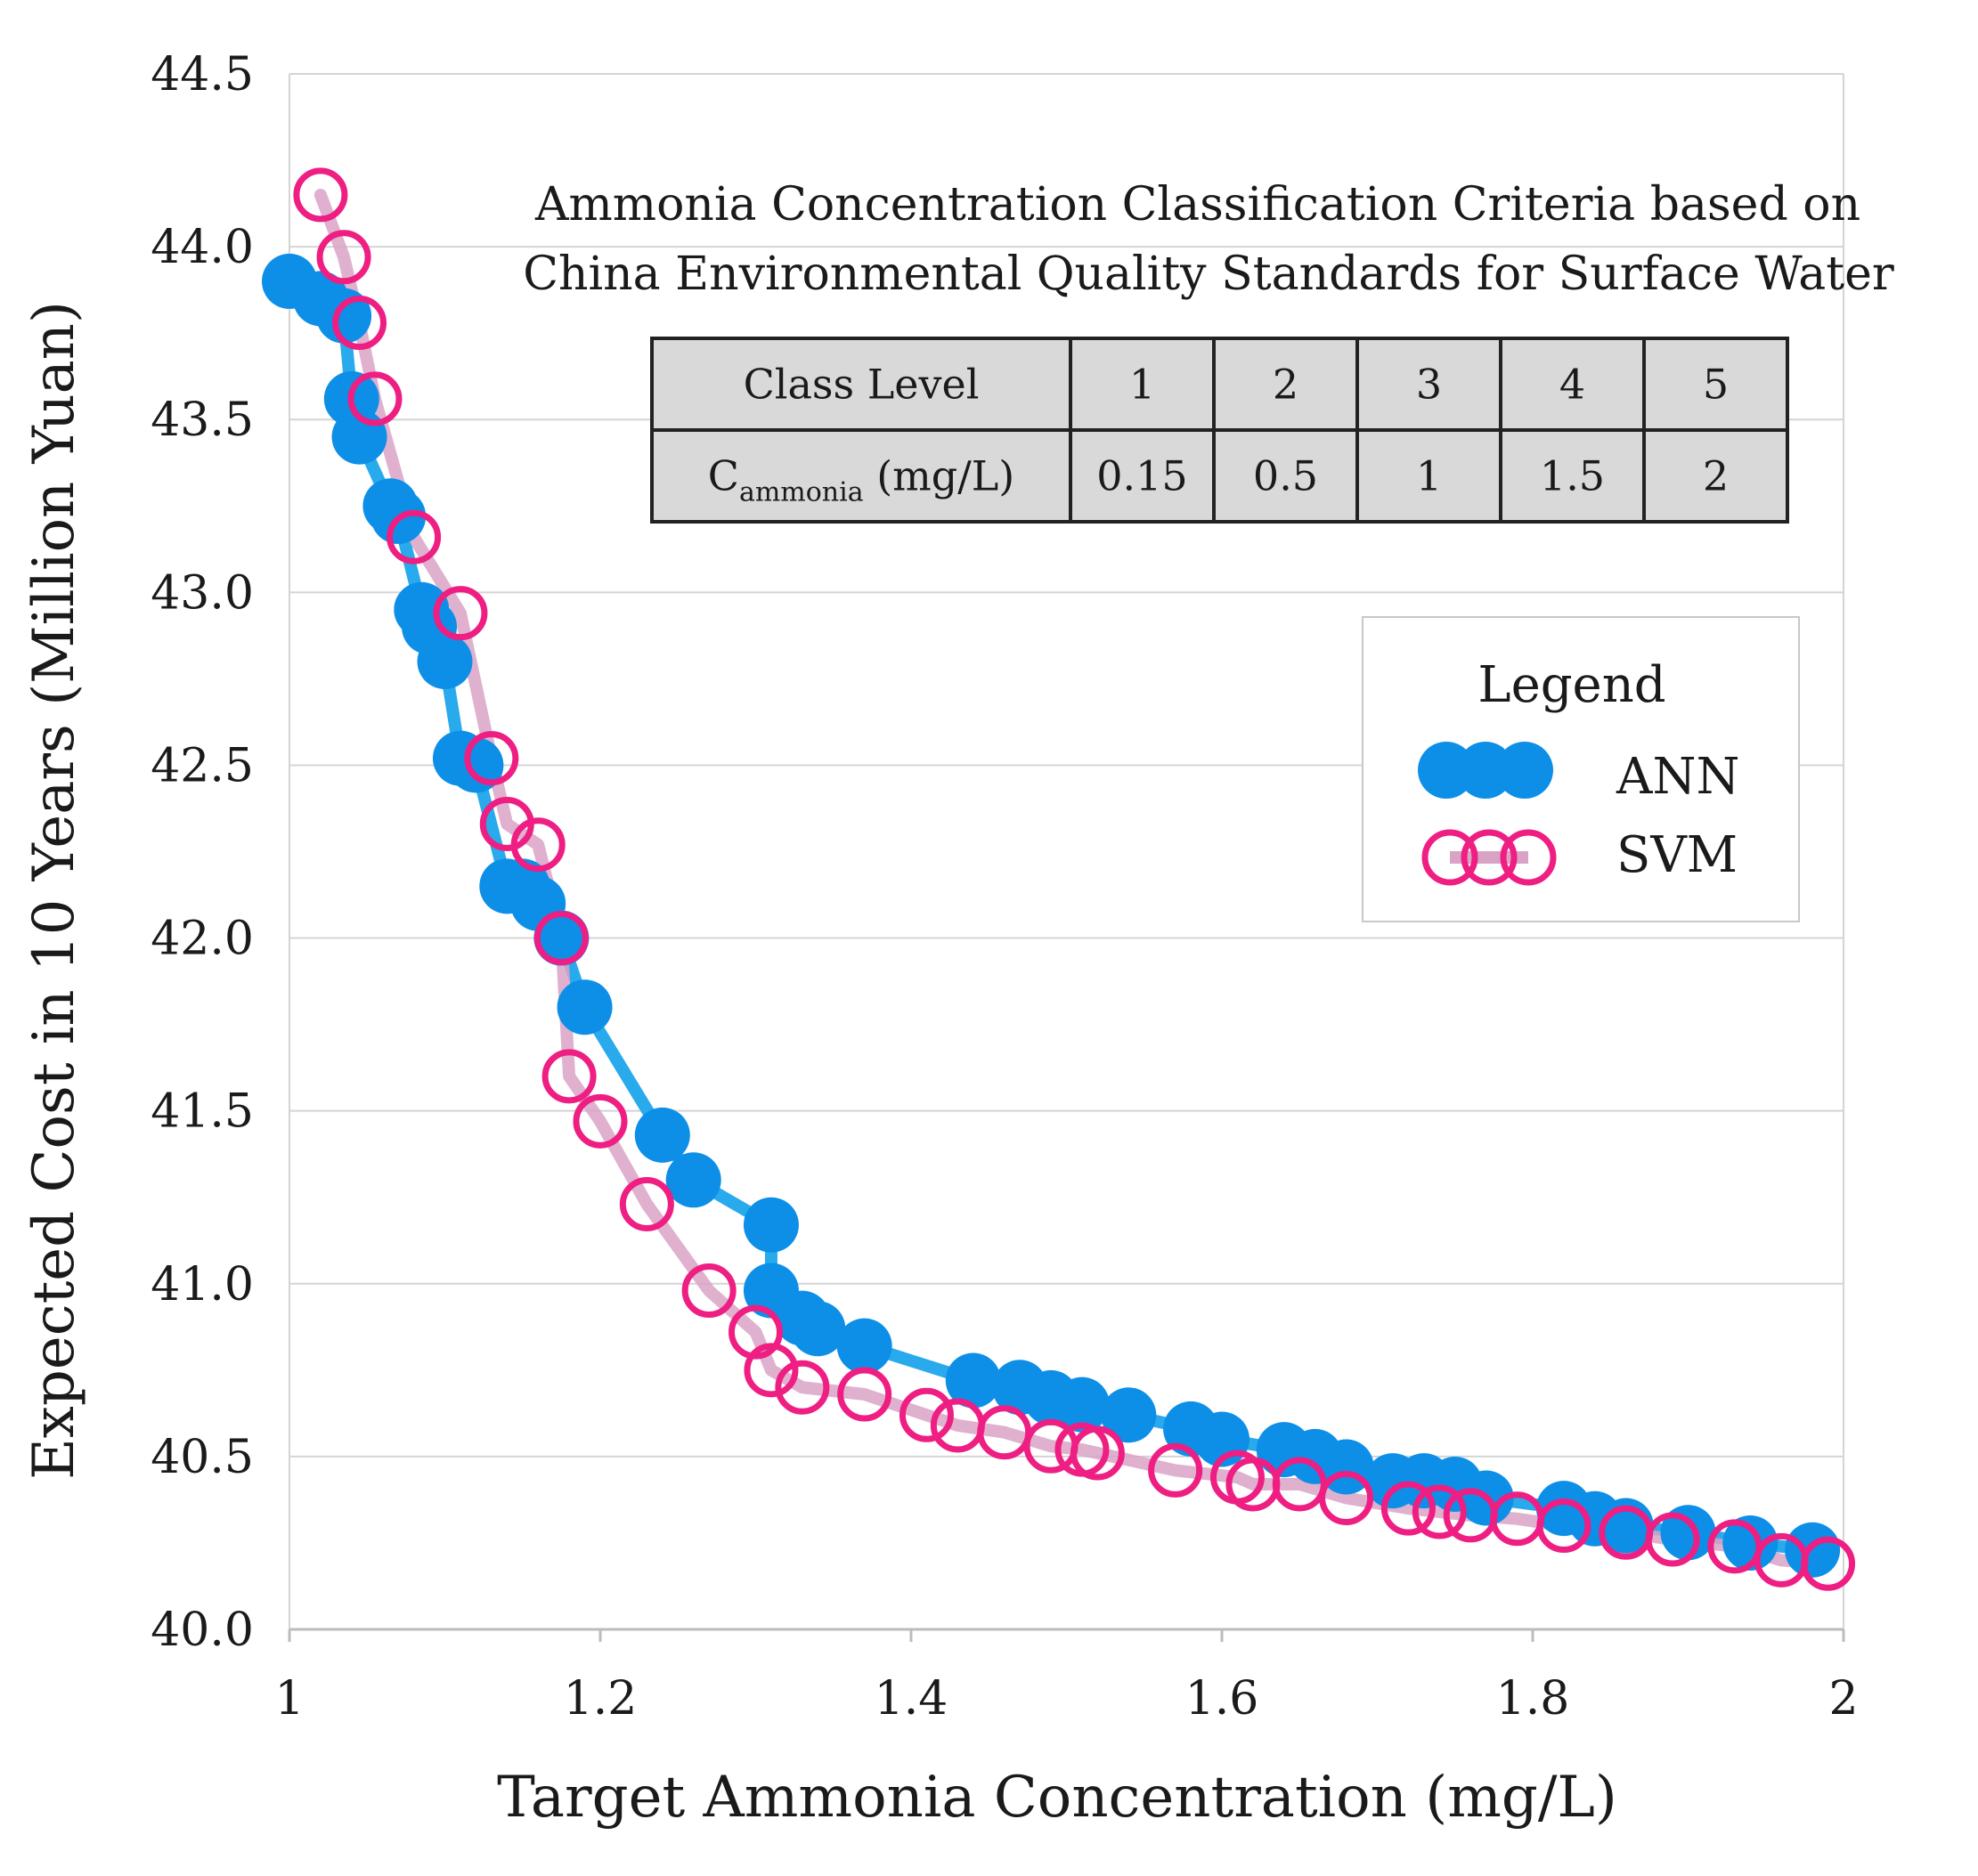  I want to click on y-tick-label: 40.0, so click(202, 1630).